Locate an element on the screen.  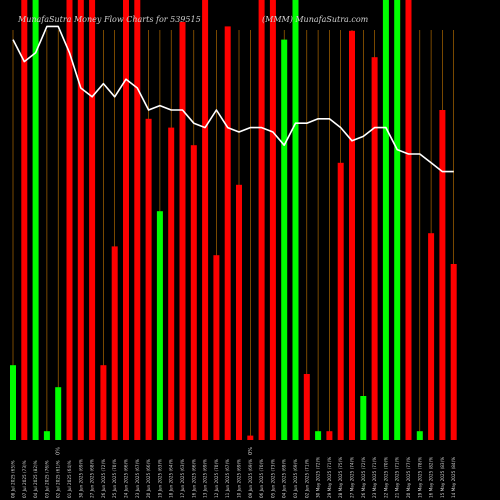
x-tick-label: 07 Jul 2025 (73)% is located at coordinates (24, 479).